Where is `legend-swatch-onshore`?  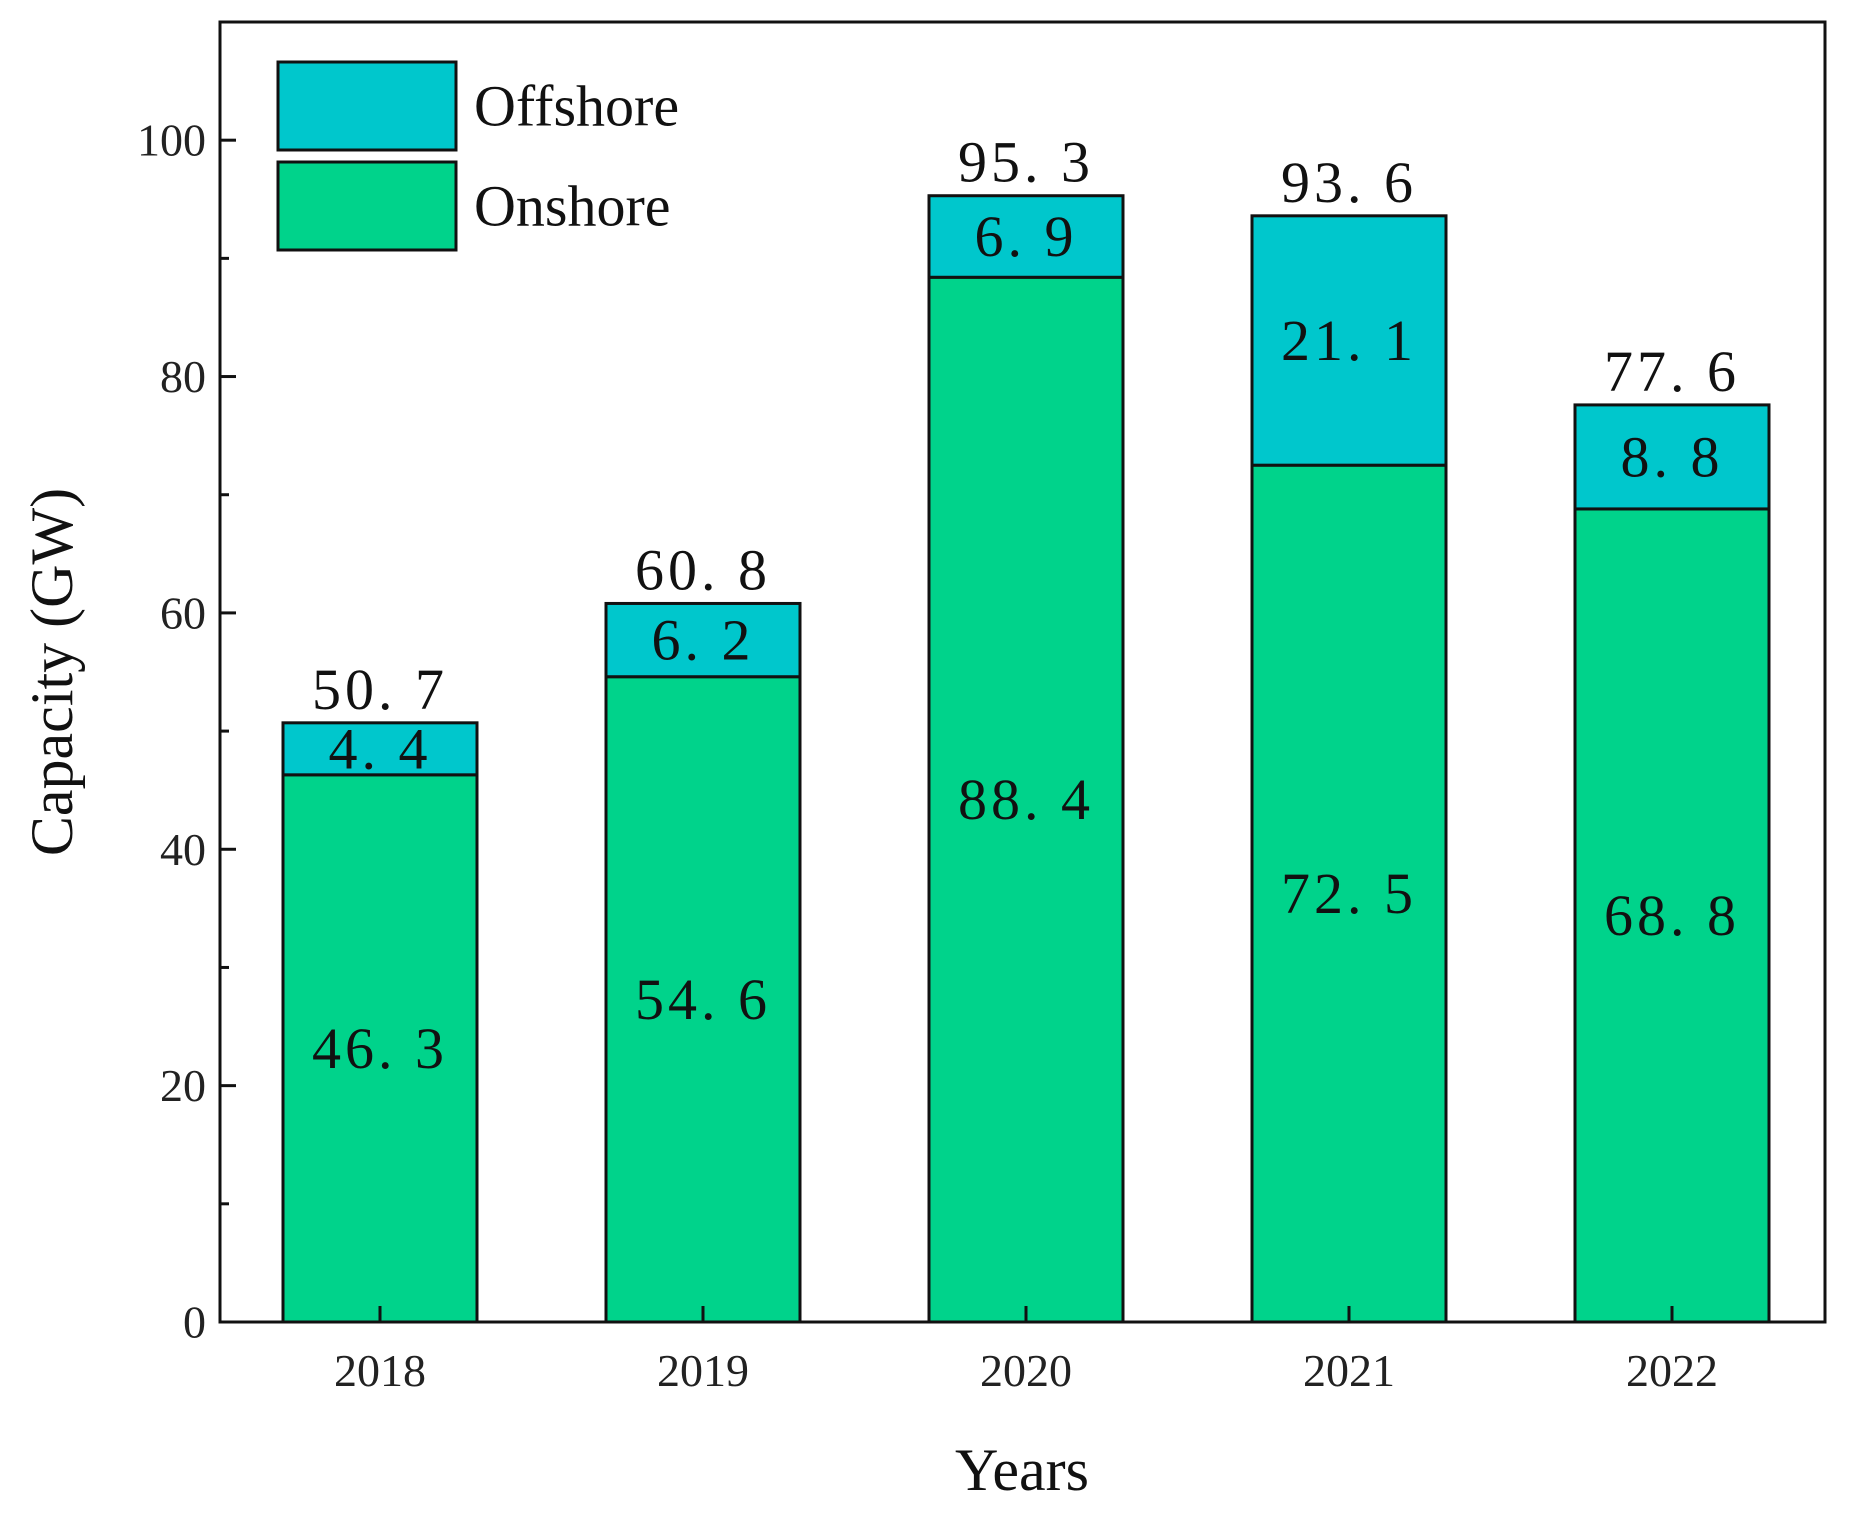
legend-swatch-onshore is located at coordinates (367, 206).